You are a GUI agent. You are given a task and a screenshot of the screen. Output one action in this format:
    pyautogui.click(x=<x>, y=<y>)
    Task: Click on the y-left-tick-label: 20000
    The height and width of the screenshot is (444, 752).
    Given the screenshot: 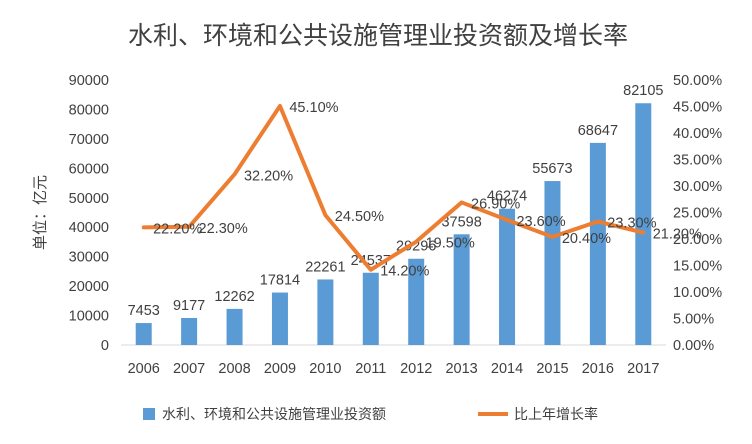 What is the action you would take?
    pyautogui.click(x=89, y=287)
    